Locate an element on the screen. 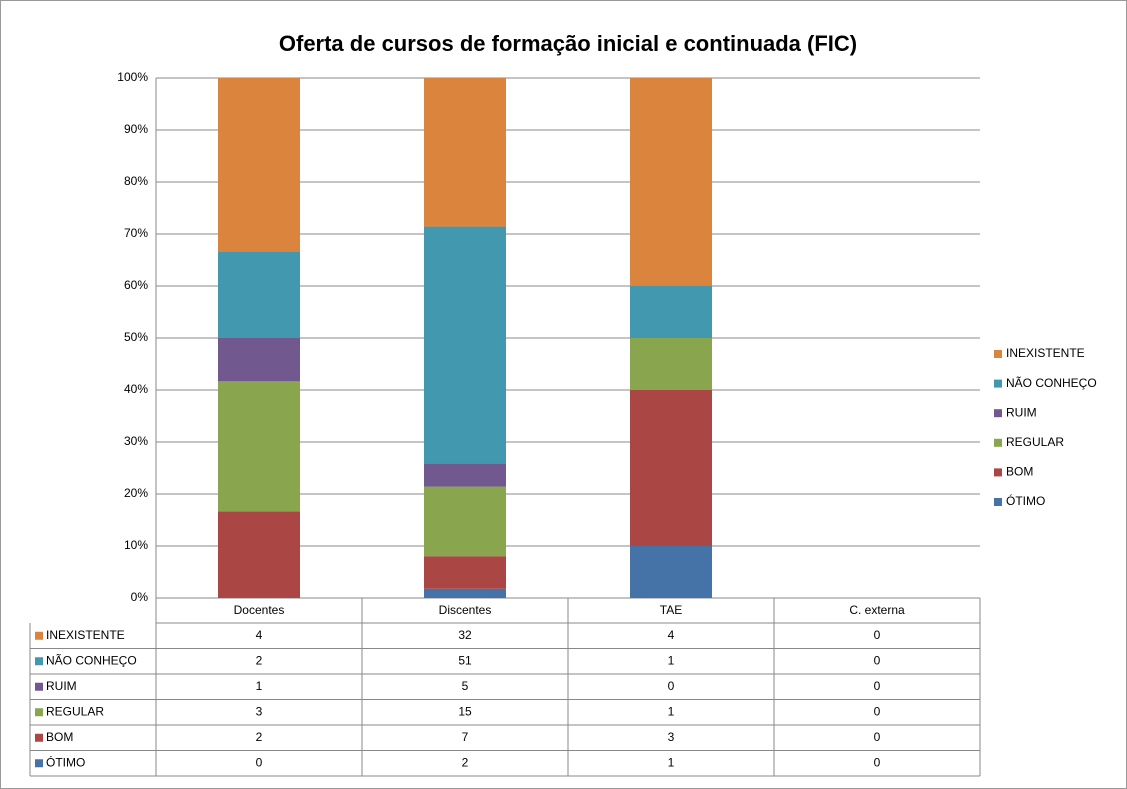  table-header: C. externa is located at coordinates (877, 610).